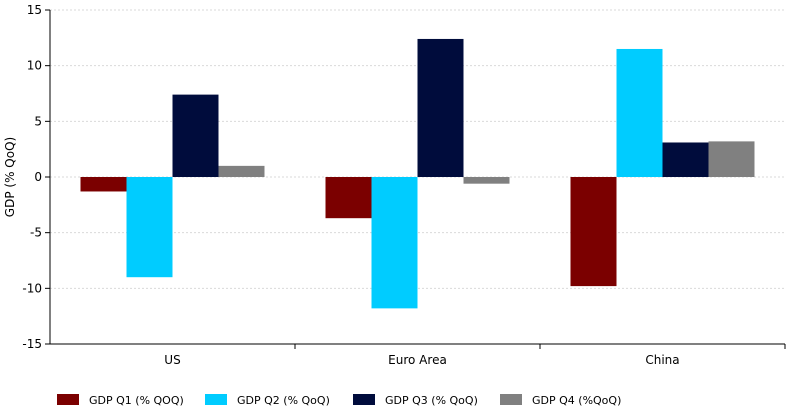  I want to click on x-tick-label: US, so click(172, 360).